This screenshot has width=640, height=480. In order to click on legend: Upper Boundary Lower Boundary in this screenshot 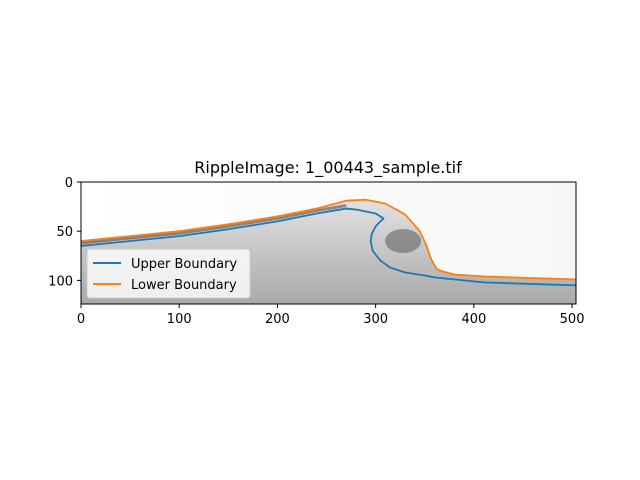, I will do `click(168, 273)`.